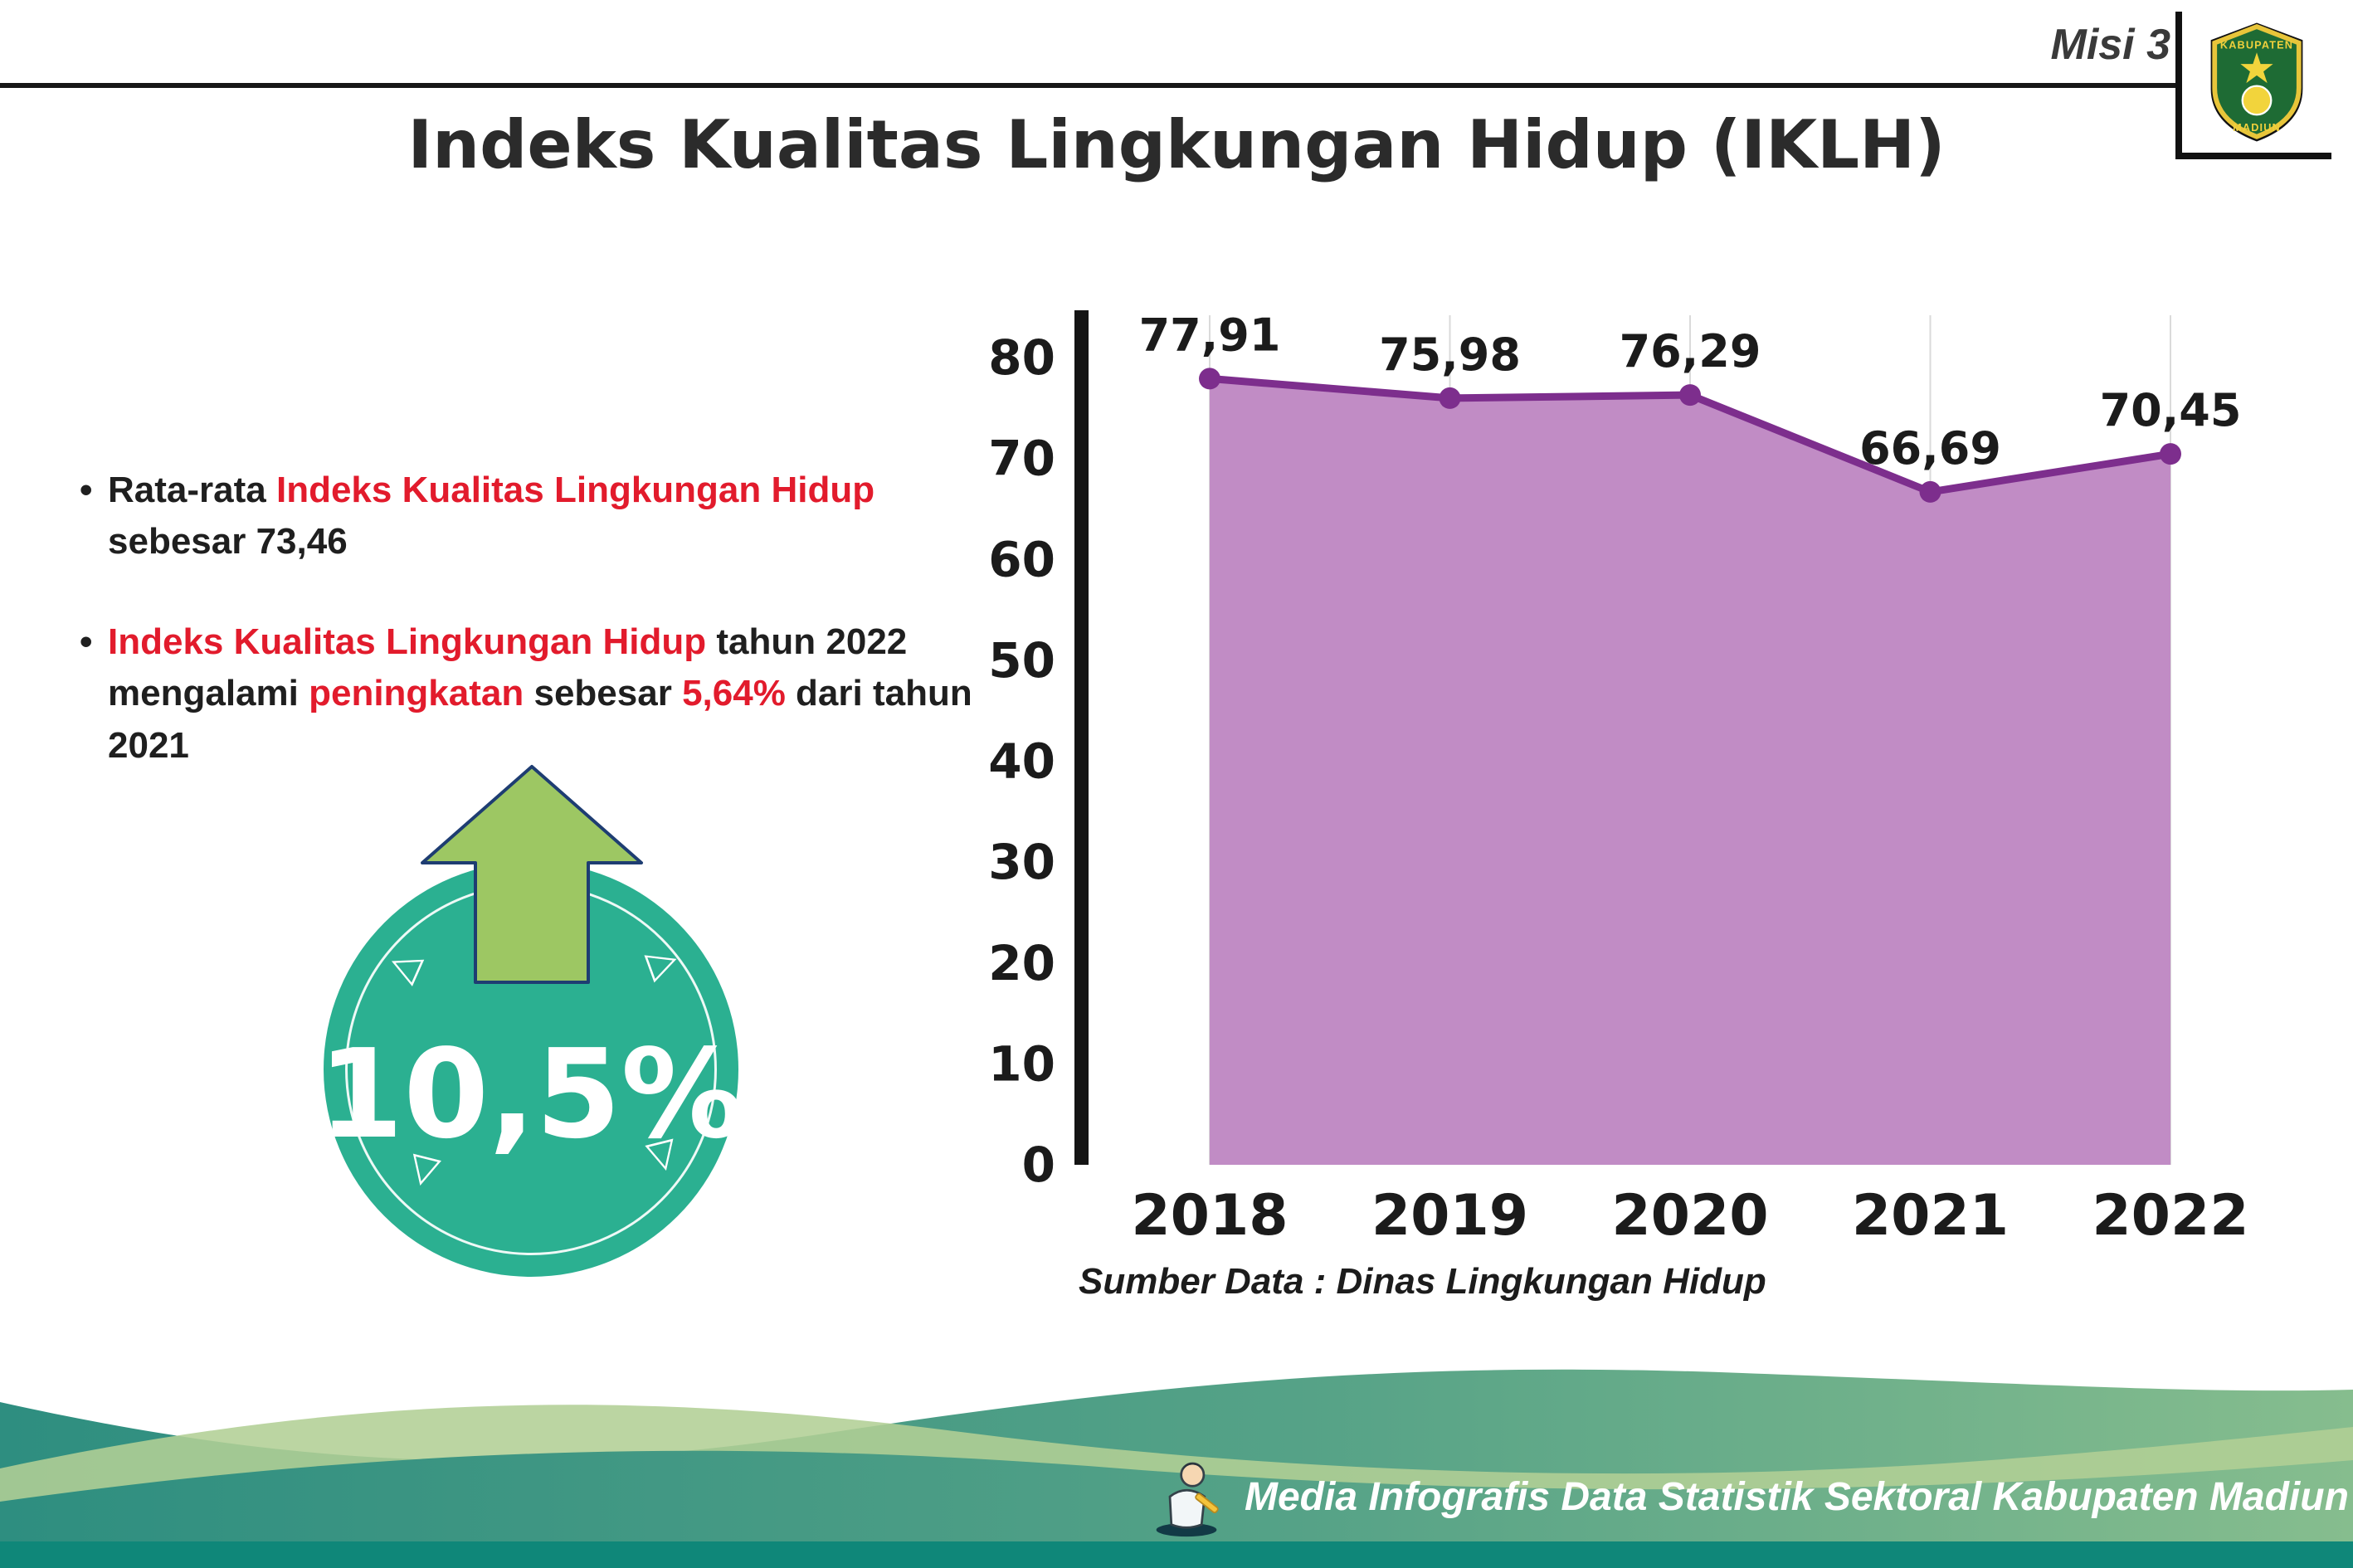  I want to click on value-label: 77,91, so click(1210, 335).